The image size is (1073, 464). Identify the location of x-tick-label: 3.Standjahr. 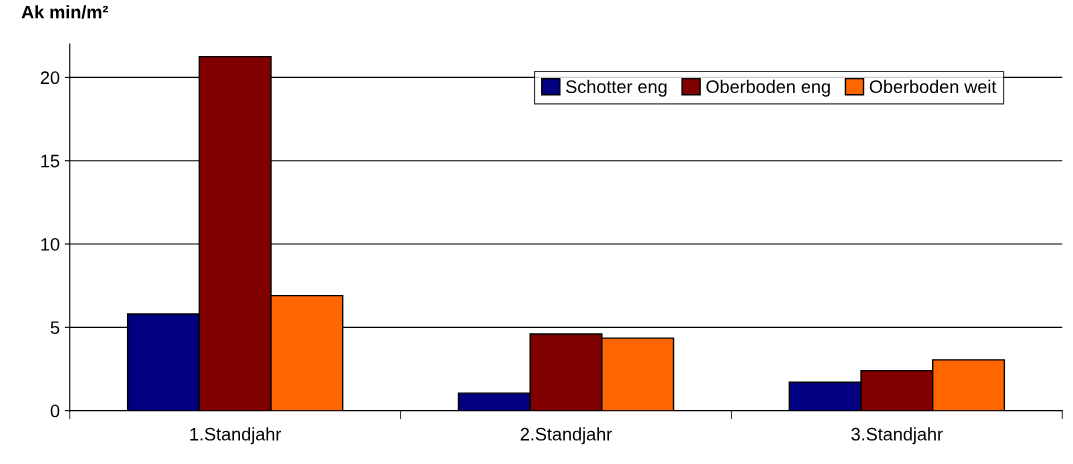
(897, 436).